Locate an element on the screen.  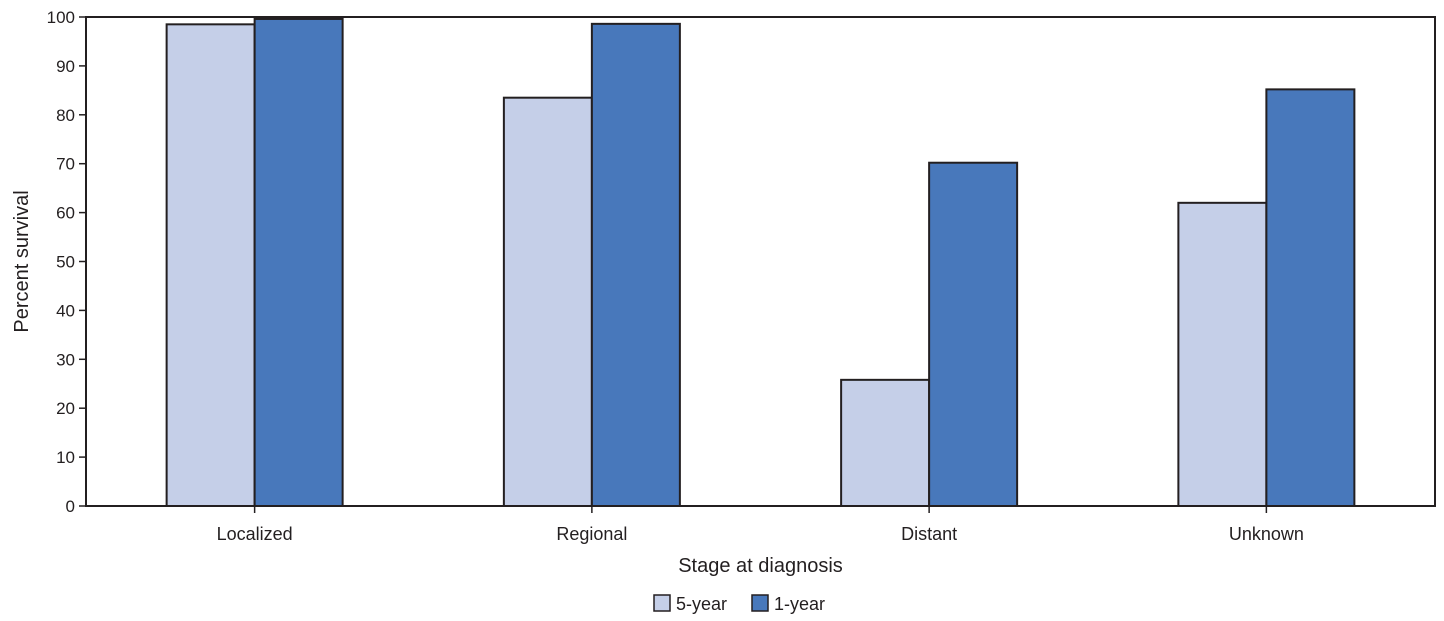
bar-5-year-distant is located at coordinates (885, 443).